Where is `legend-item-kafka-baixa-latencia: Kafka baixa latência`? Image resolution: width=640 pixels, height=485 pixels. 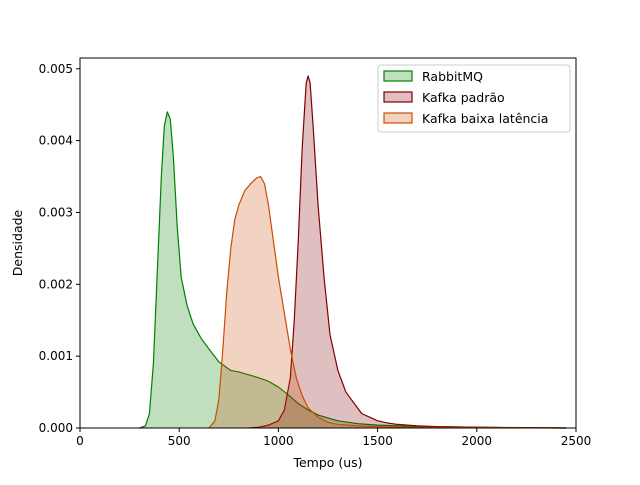
legend-item-kafka-baixa-latencia: Kafka baixa latência is located at coordinates (465, 118).